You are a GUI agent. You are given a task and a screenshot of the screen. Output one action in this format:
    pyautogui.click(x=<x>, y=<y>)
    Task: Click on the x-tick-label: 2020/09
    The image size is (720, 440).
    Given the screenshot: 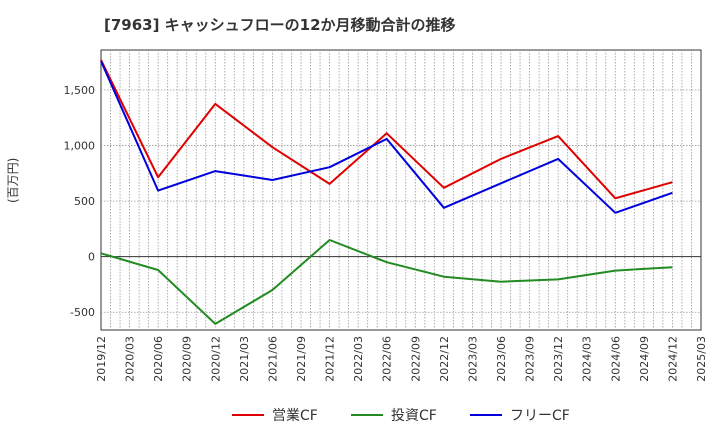 What is the action you would take?
    pyautogui.click(x=187, y=359)
    